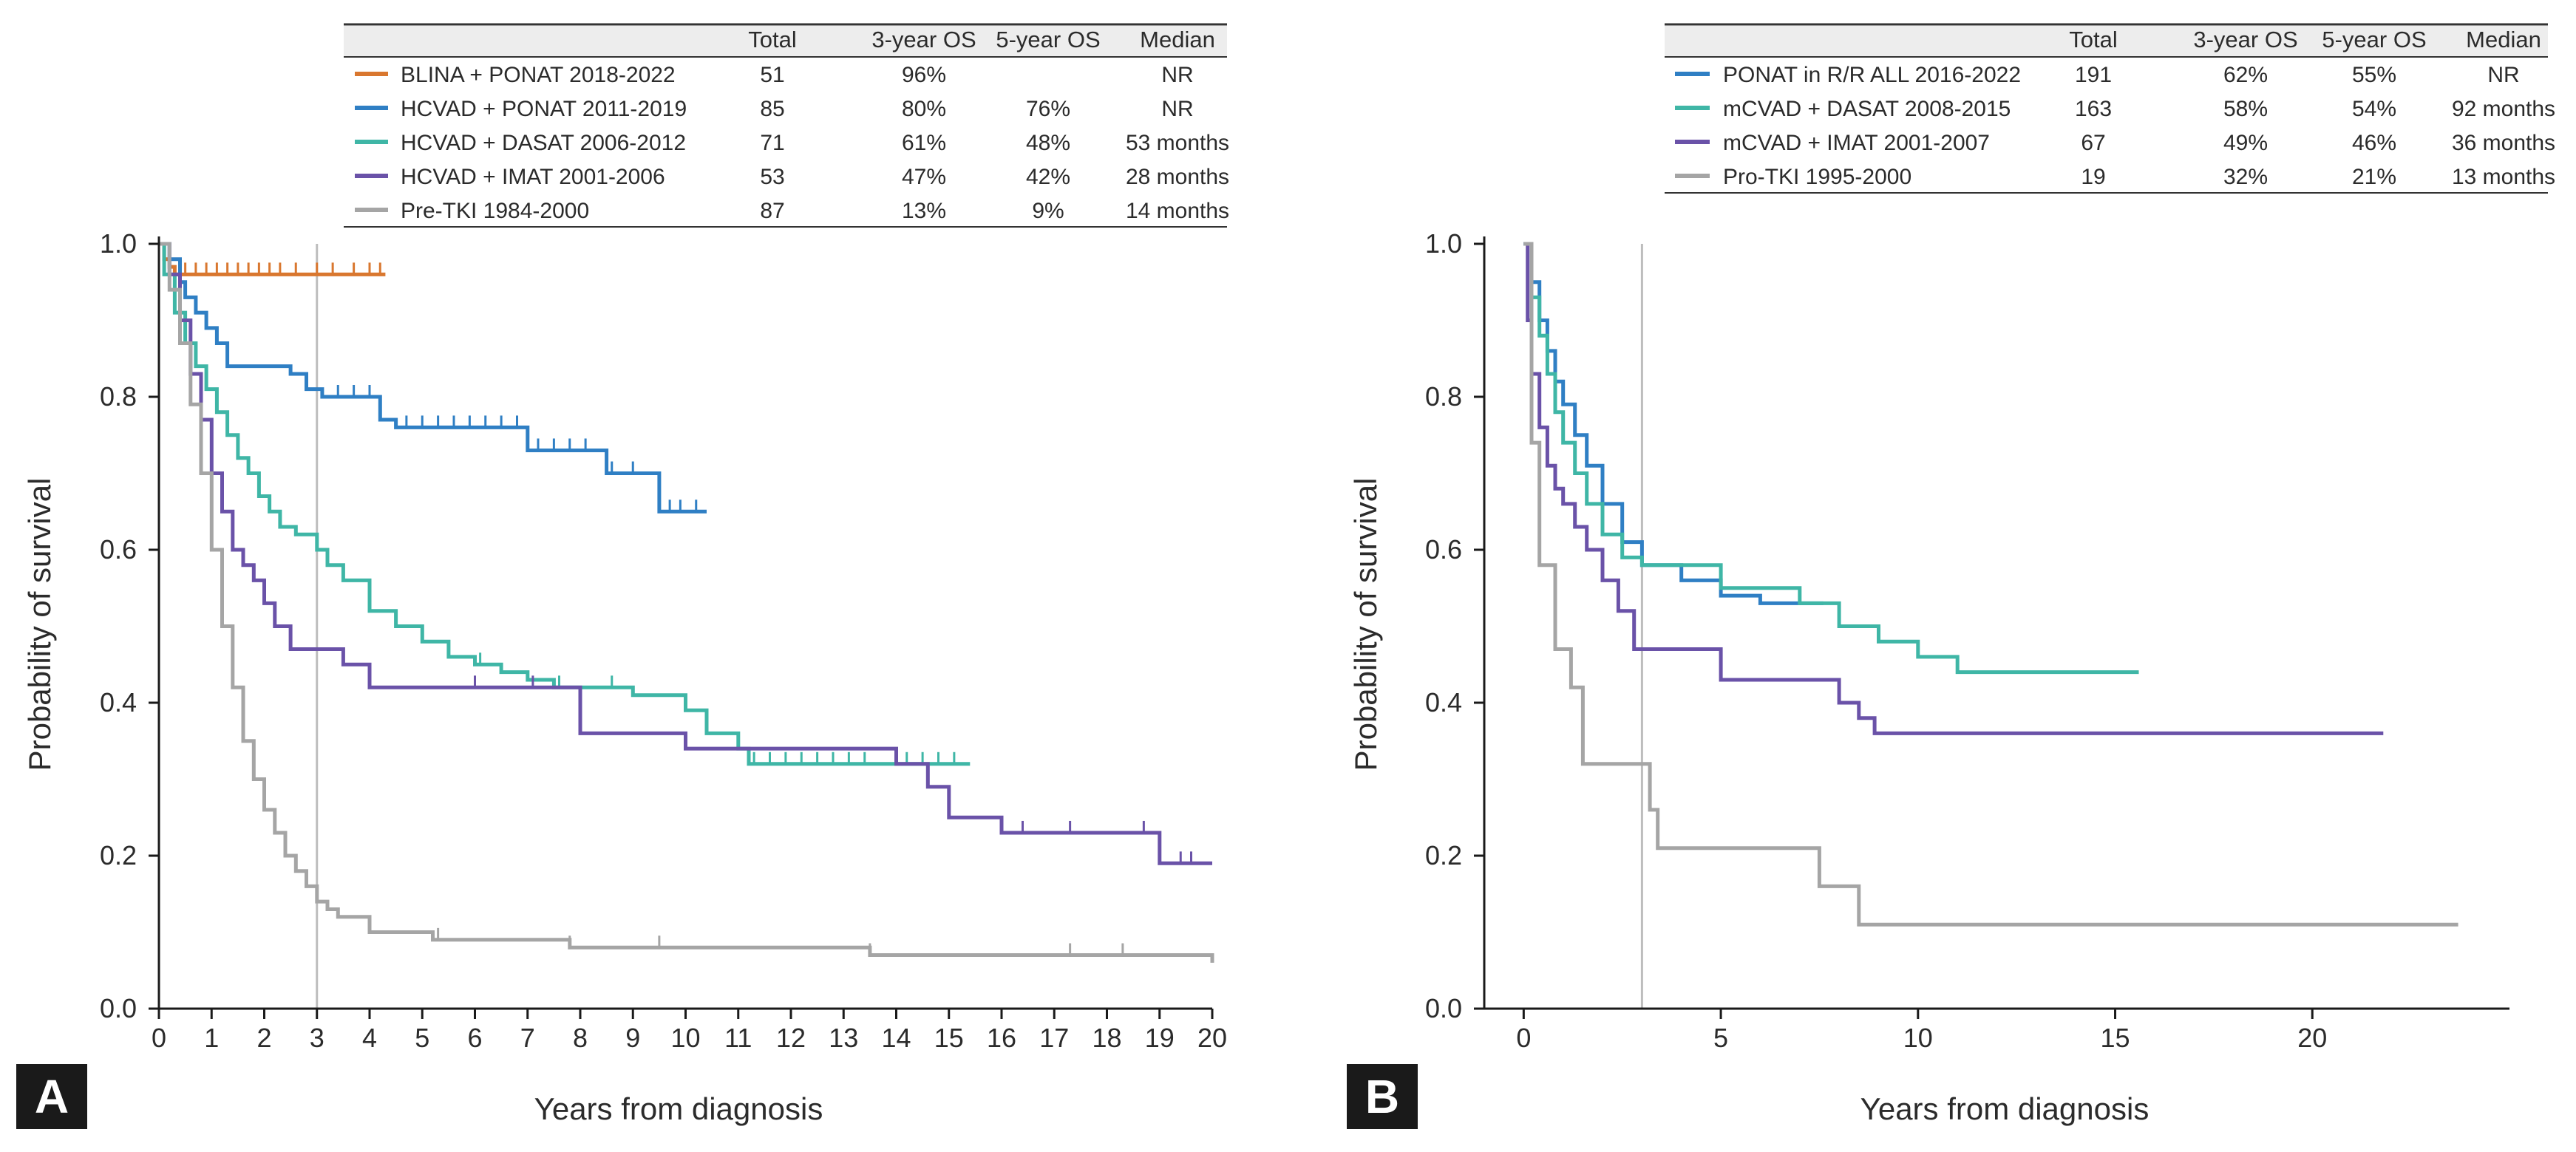 The width and height of the screenshot is (2576, 1152). I want to click on panel-b-y-tick-label-5: 1.0, so click(1443, 243).